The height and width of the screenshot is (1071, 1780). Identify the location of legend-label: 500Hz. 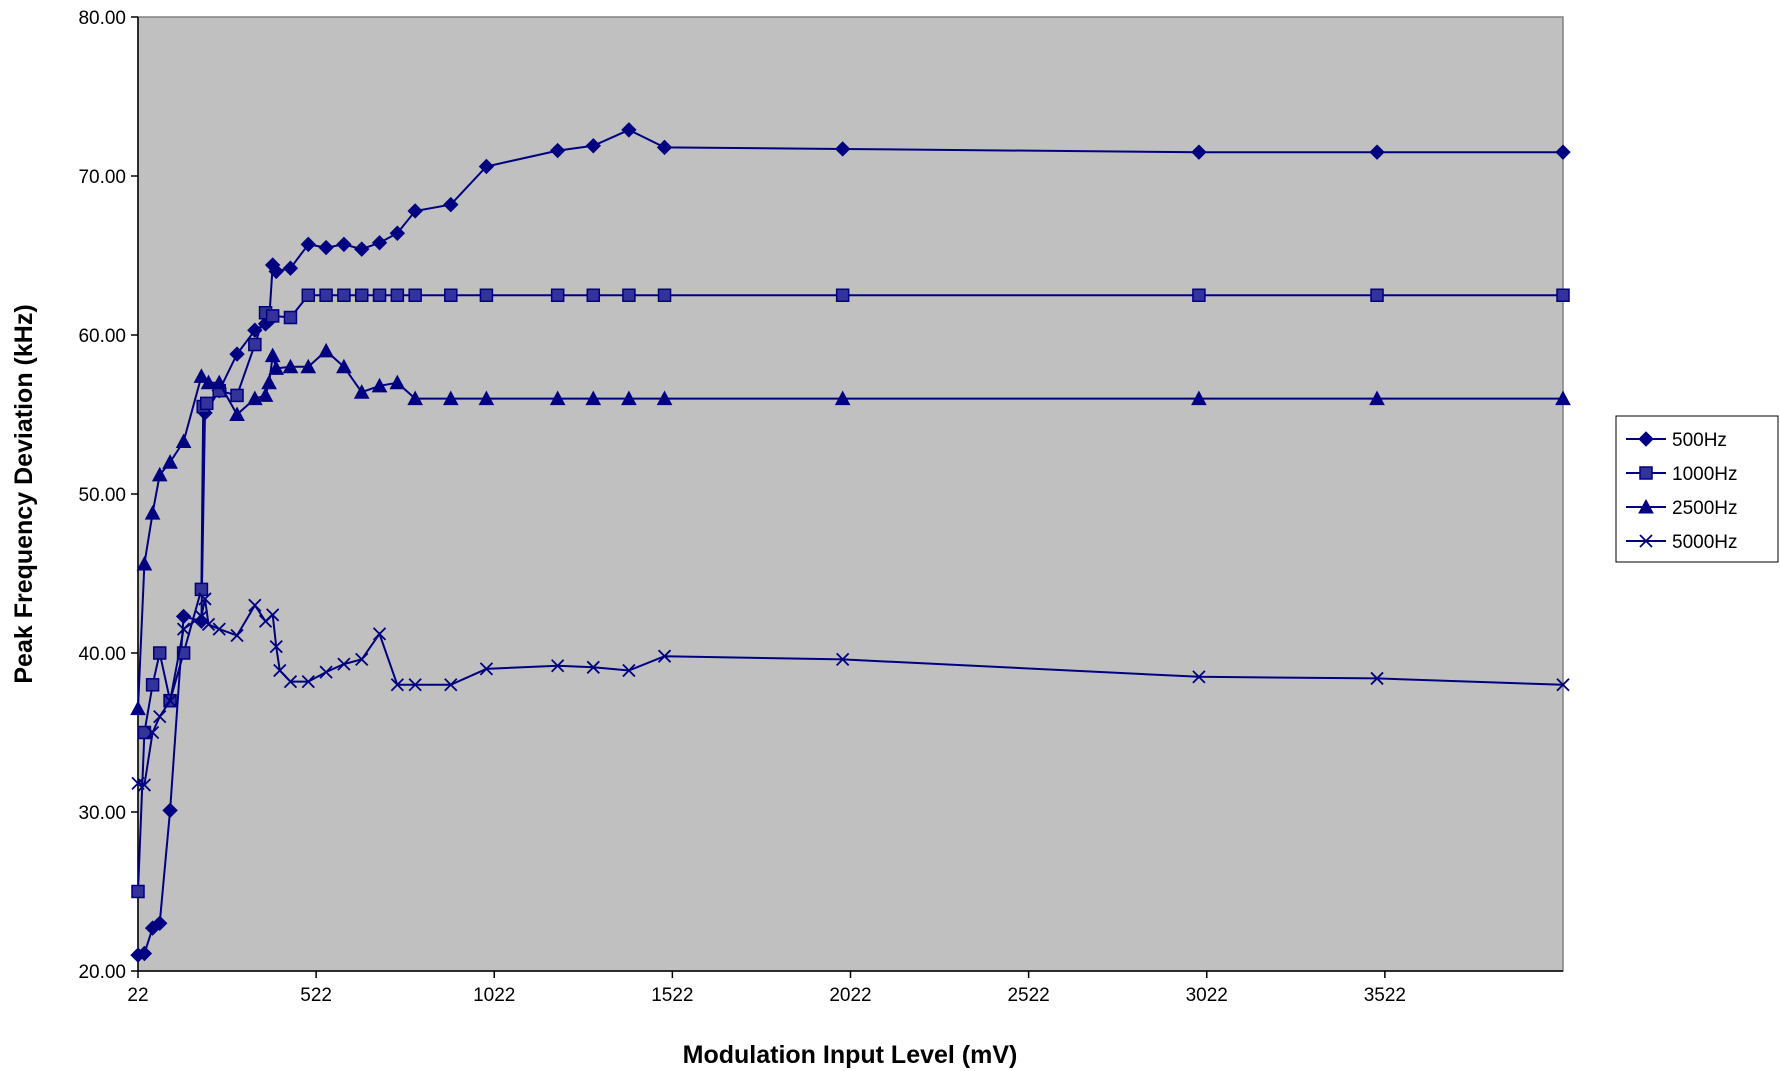
(1699, 440).